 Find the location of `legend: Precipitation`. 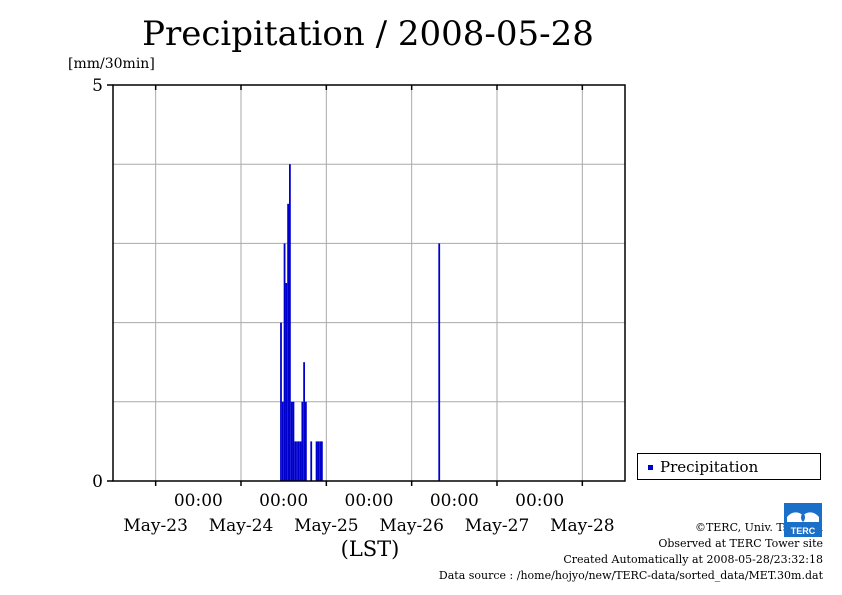

legend: Precipitation is located at coordinates (729, 466).